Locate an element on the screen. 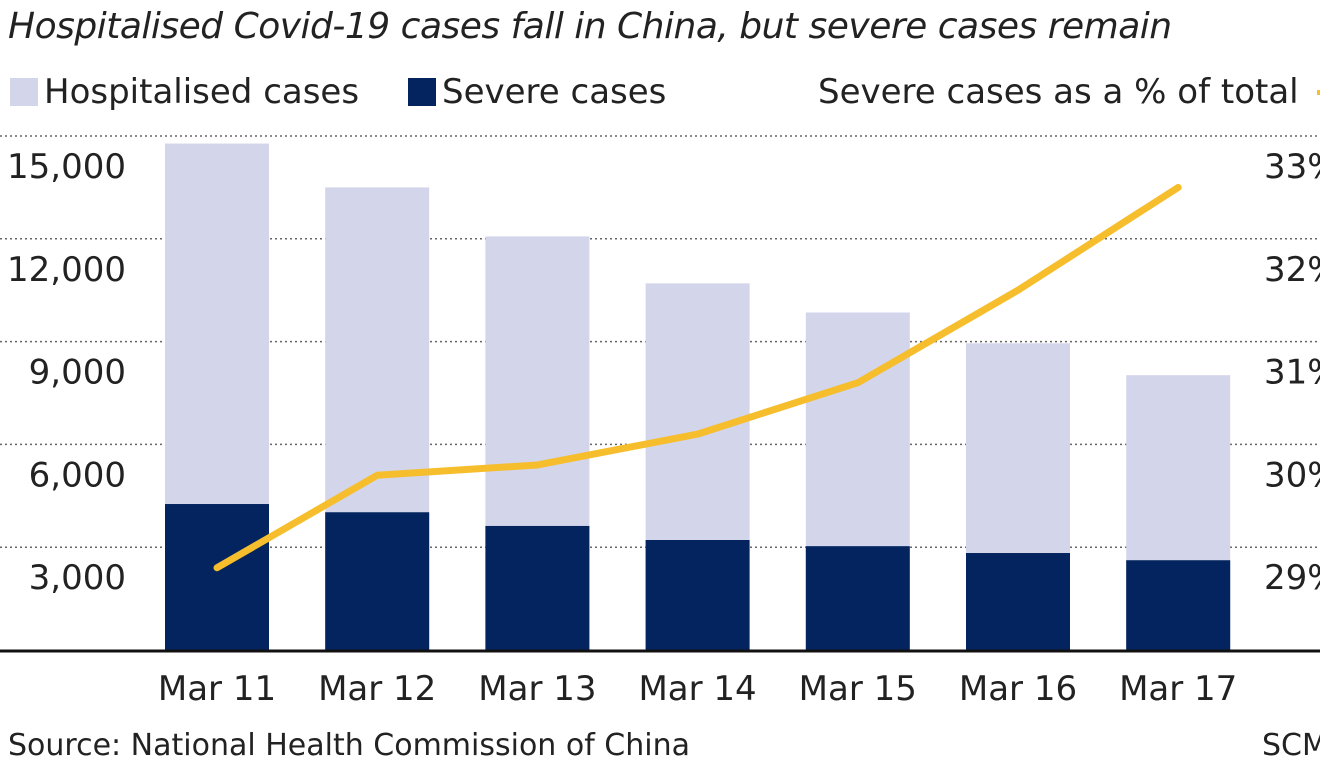 The width and height of the screenshot is (1320, 770). x-tick-label: Mar 17 is located at coordinates (1178, 689).